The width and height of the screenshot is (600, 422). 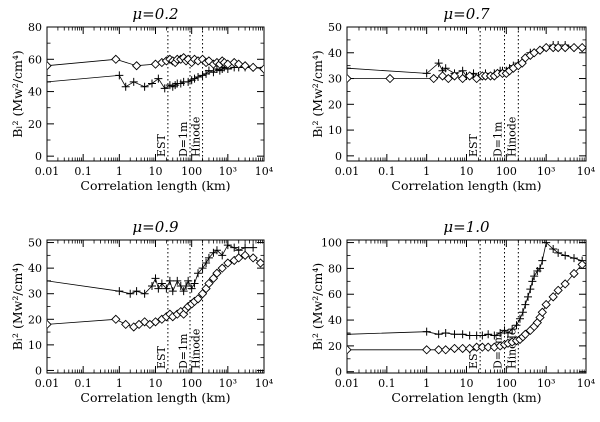 What do you see at coordinates (155, 227) in the screenshot?
I see `panel-title: μ=0.9` at bounding box center [155, 227].